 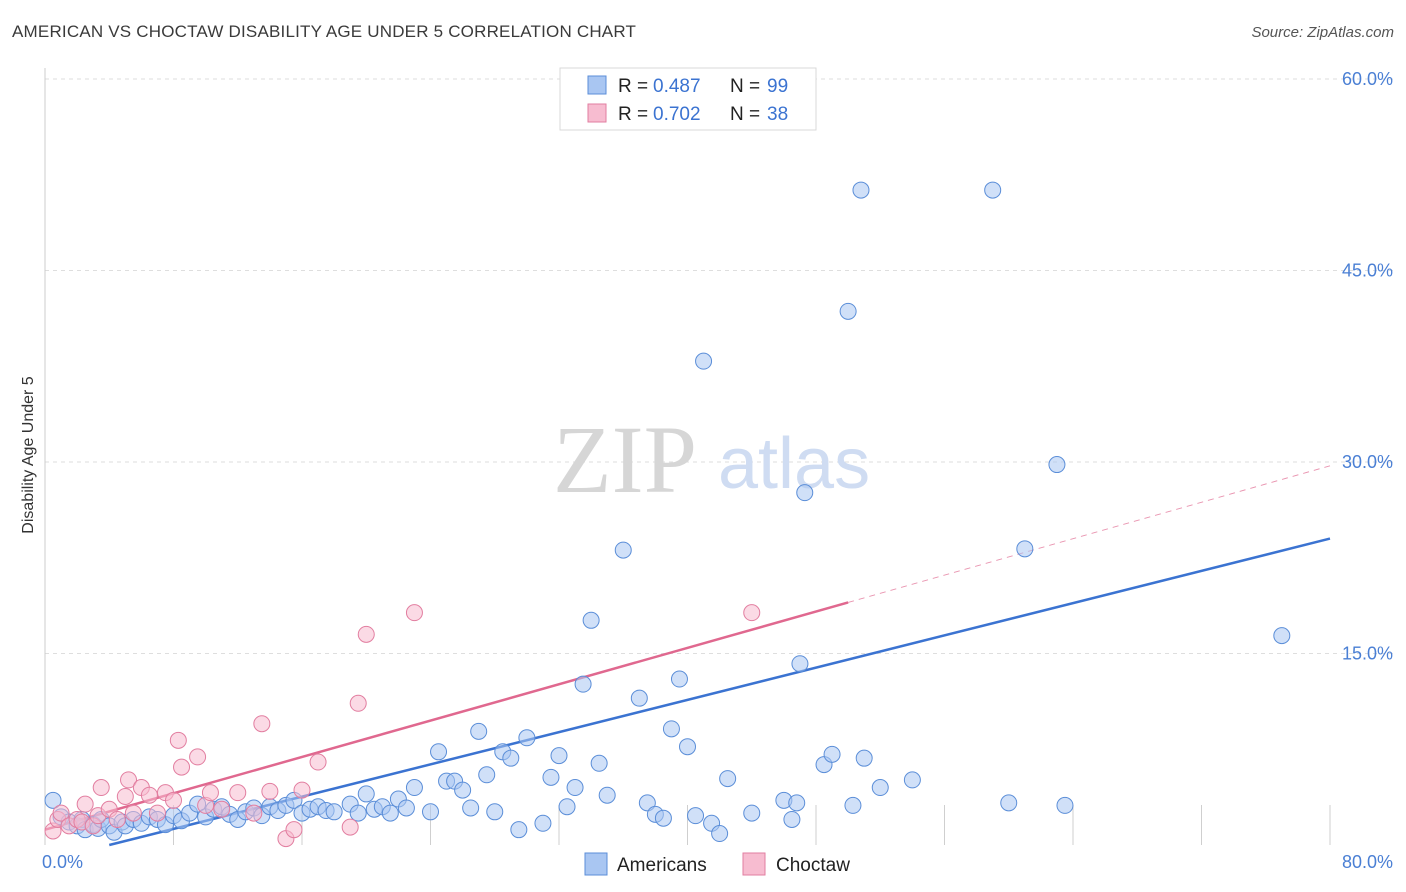 What do you see at coordinates (596, 864) in the screenshot?
I see `bottom-legend-swatch-americans` at bounding box center [596, 864].